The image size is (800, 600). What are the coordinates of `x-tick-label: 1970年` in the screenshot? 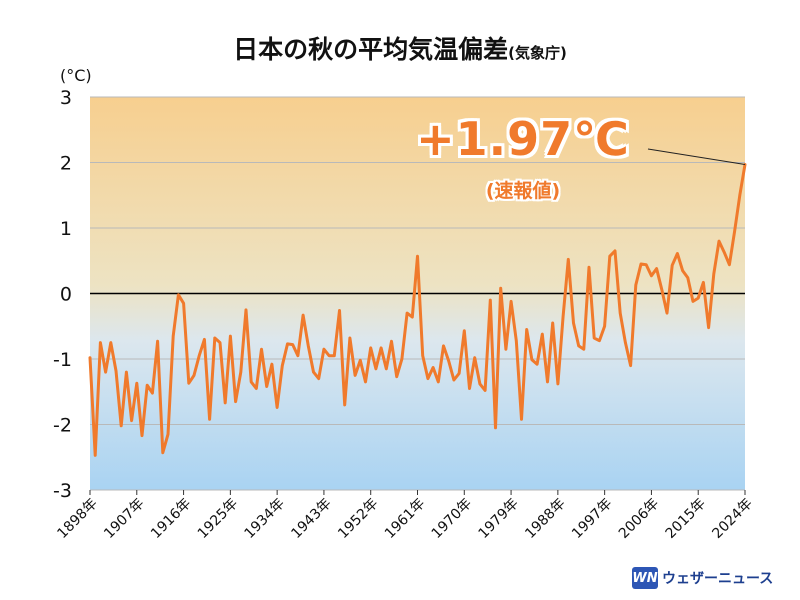 It's located at (452, 519).